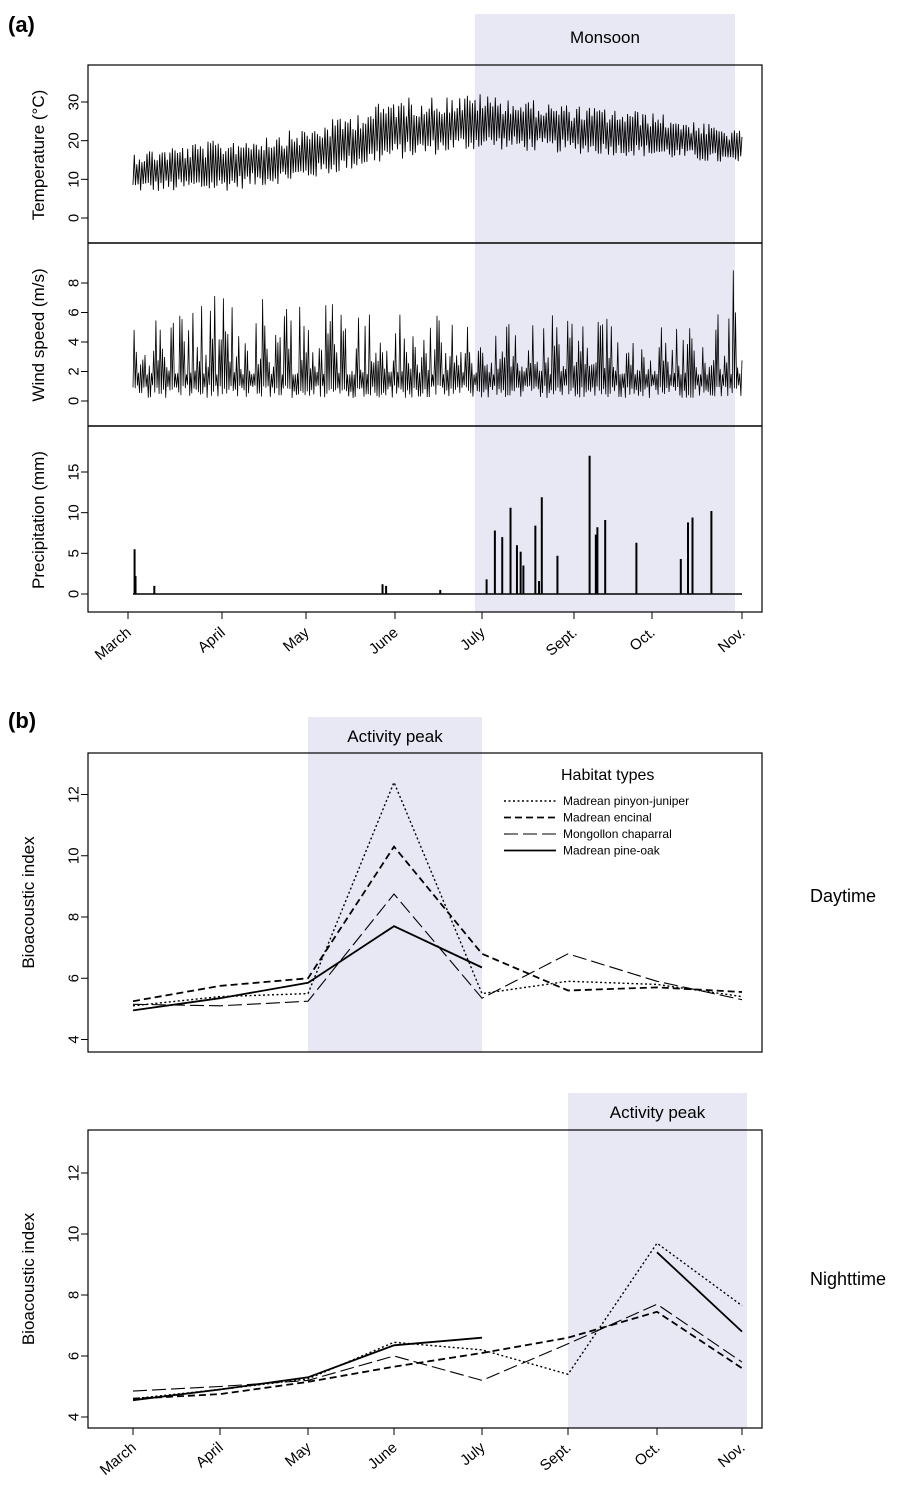  What do you see at coordinates (74, 472) in the screenshot?
I see `y-tick-label: 15` at bounding box center [74, 472].